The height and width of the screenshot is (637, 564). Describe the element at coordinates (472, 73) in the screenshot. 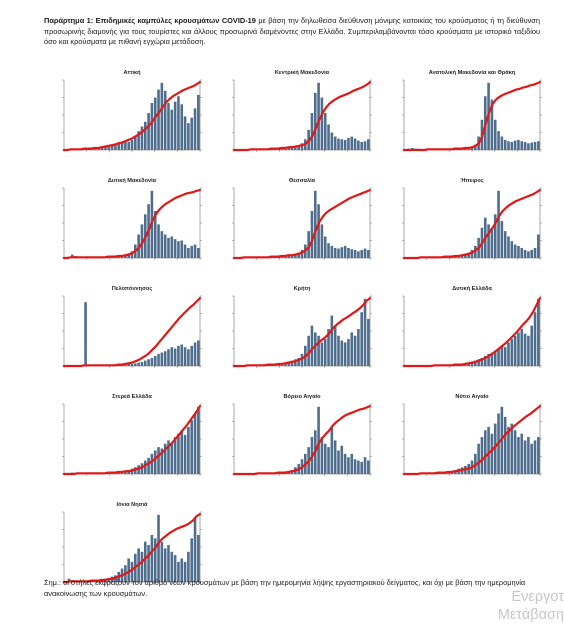

I see `chart-title: Ανατολική Μακεδονία και Θράκη` at that location.